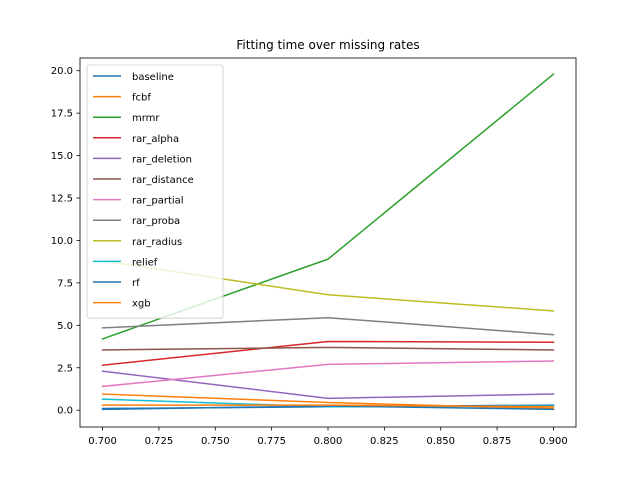 The height and width of the screenshot is (480, 640). Describe the element at coordinates (65, 326) in the screenshot. I see `y-tick-label: 5.0` at that location.